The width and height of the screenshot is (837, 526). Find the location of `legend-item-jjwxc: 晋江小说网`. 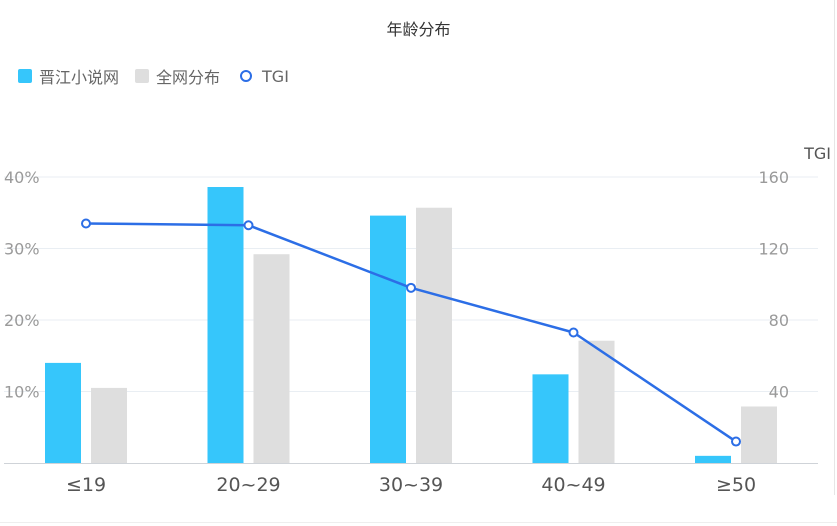

legend-item-jjwxc: 晋江小说网 is located at coordinates (68, 76).